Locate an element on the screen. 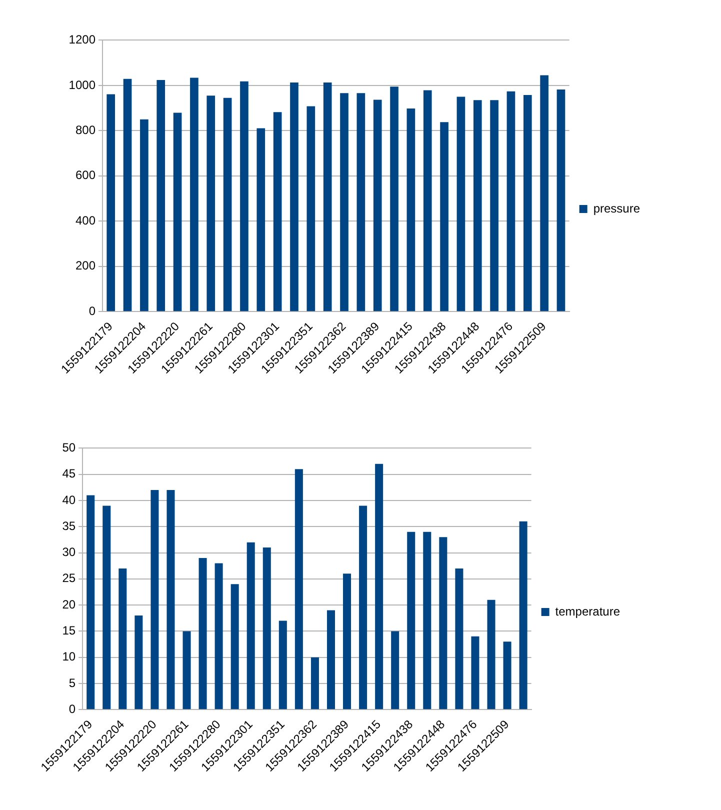  y-tick-label: 1000 is located at coordinates (82, 85).